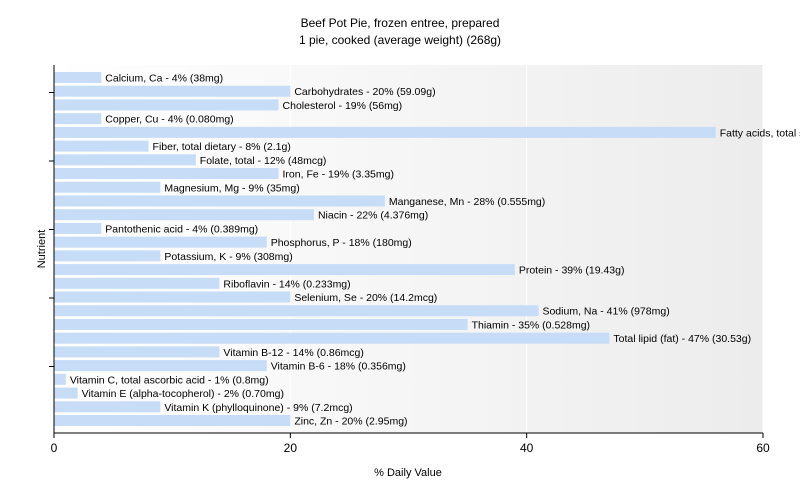 The width and height of the screenshot is (800, 500). I want to click on bar-label: Folate, total - 12% (48mcg), so click(263, 161).